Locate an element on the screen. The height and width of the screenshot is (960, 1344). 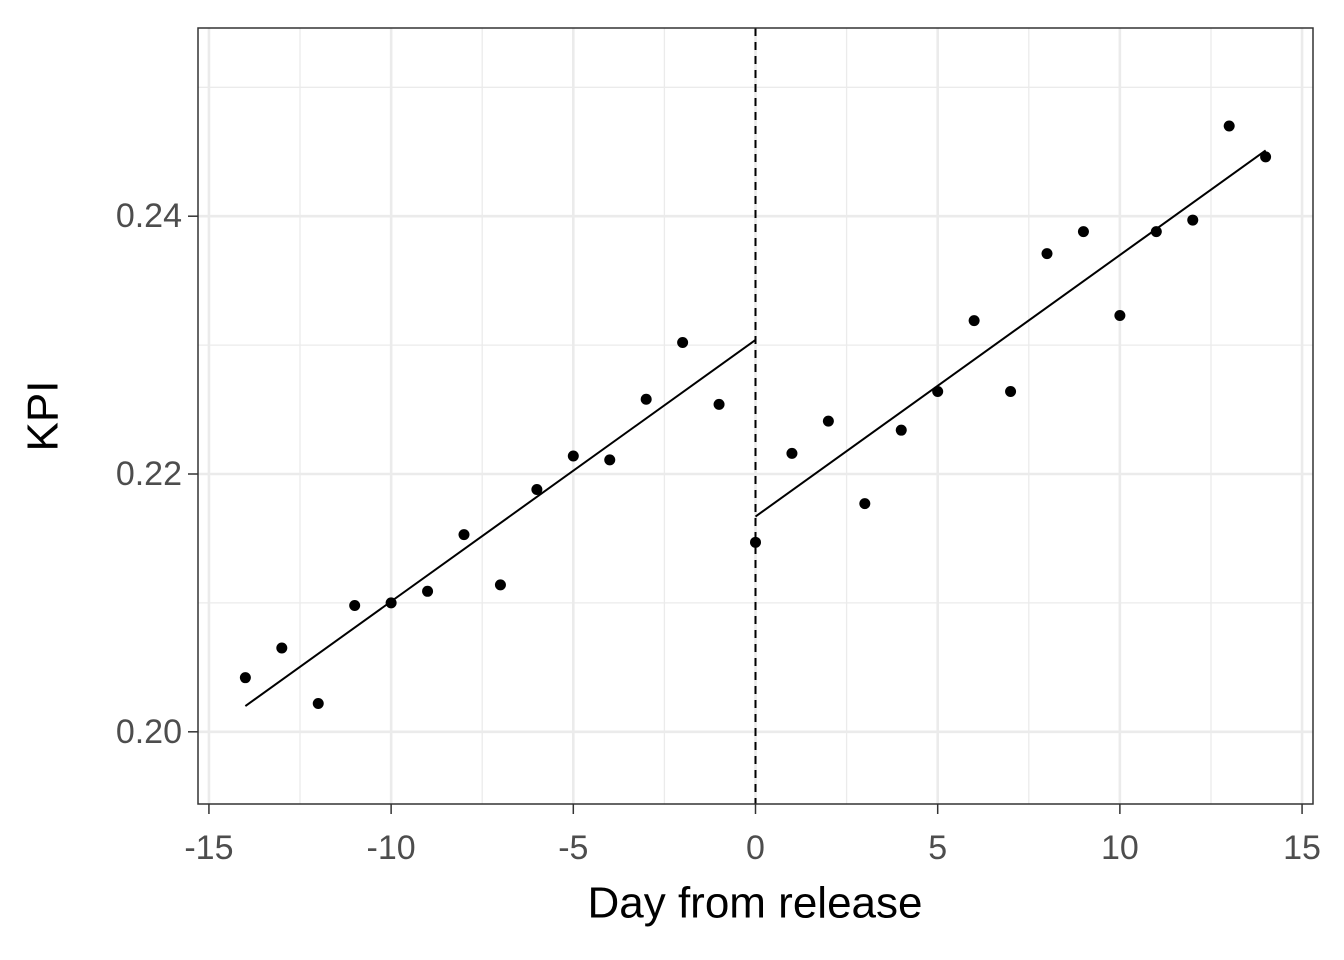
x-axis-title: Day from release is located at coordinates (754, 903).